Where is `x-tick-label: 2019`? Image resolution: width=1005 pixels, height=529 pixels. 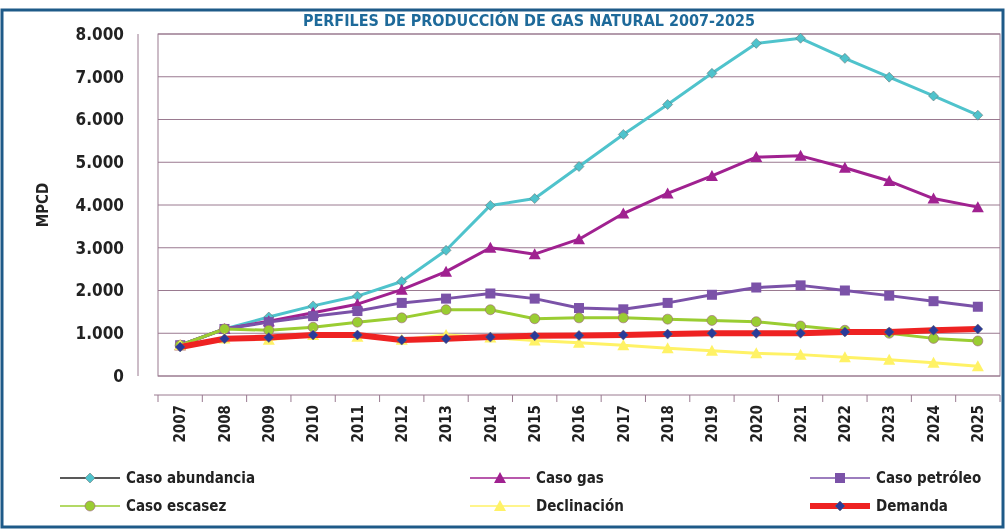
x-tick-label: 2019 is located at coordinates (712, 424).